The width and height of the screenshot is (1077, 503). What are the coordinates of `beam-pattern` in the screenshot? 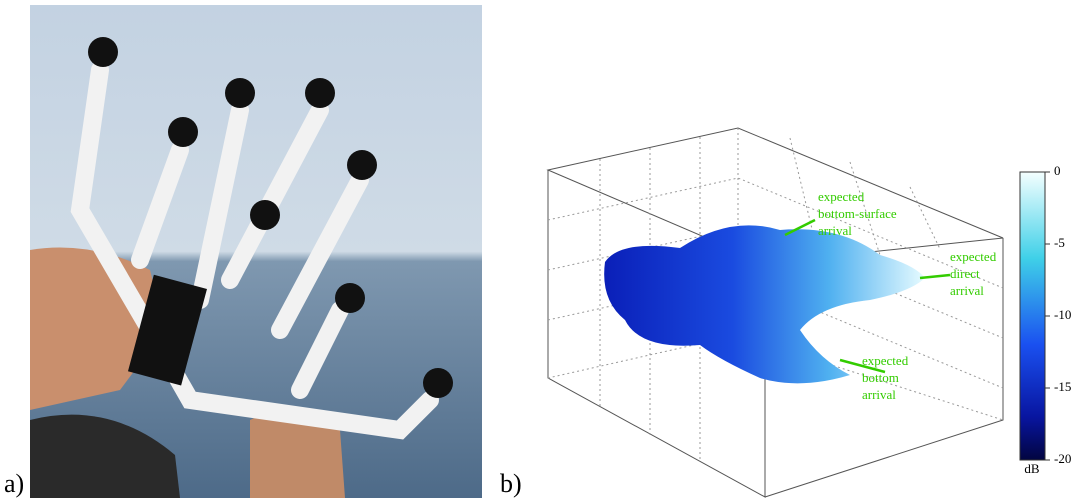 It's located at (764, 304).